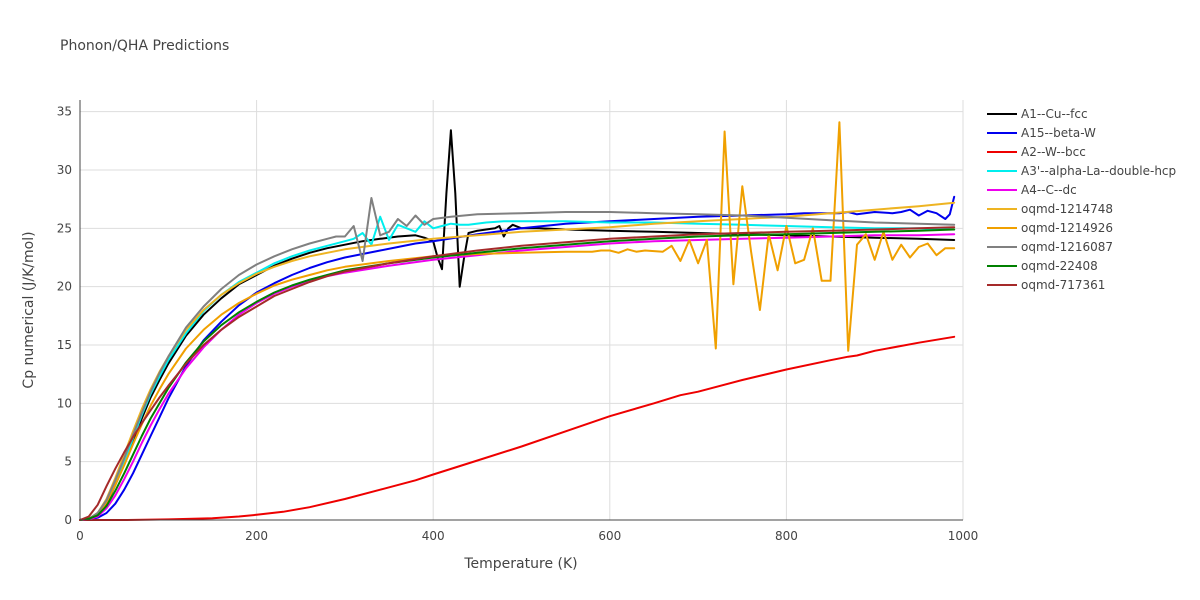 This screenshot has width=1200, height=600. Describe the element at coordinates (1059, 266) in the screenshot. I see `legend-label: oqmd-22408` at that location.